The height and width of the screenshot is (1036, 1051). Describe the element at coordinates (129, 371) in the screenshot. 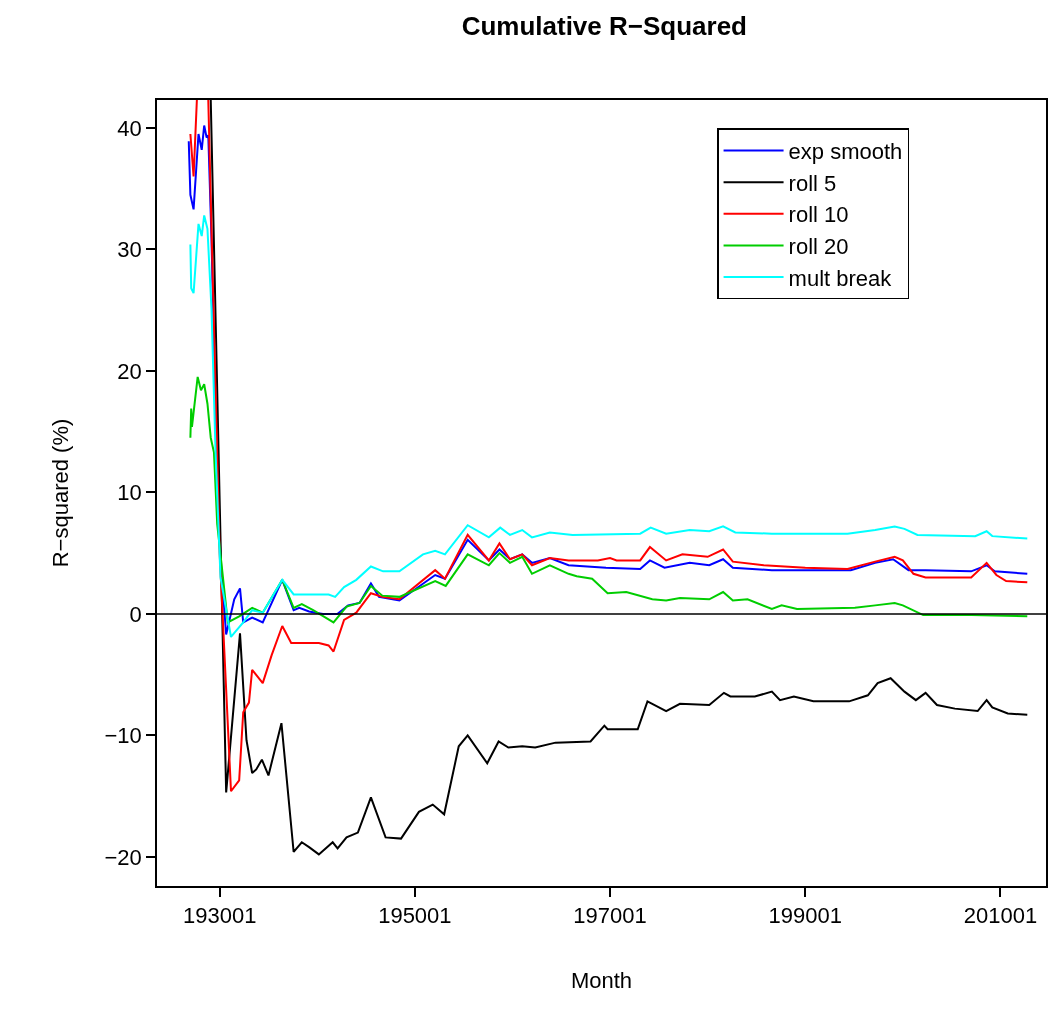

I see `y-tick-label: 20` at that location.